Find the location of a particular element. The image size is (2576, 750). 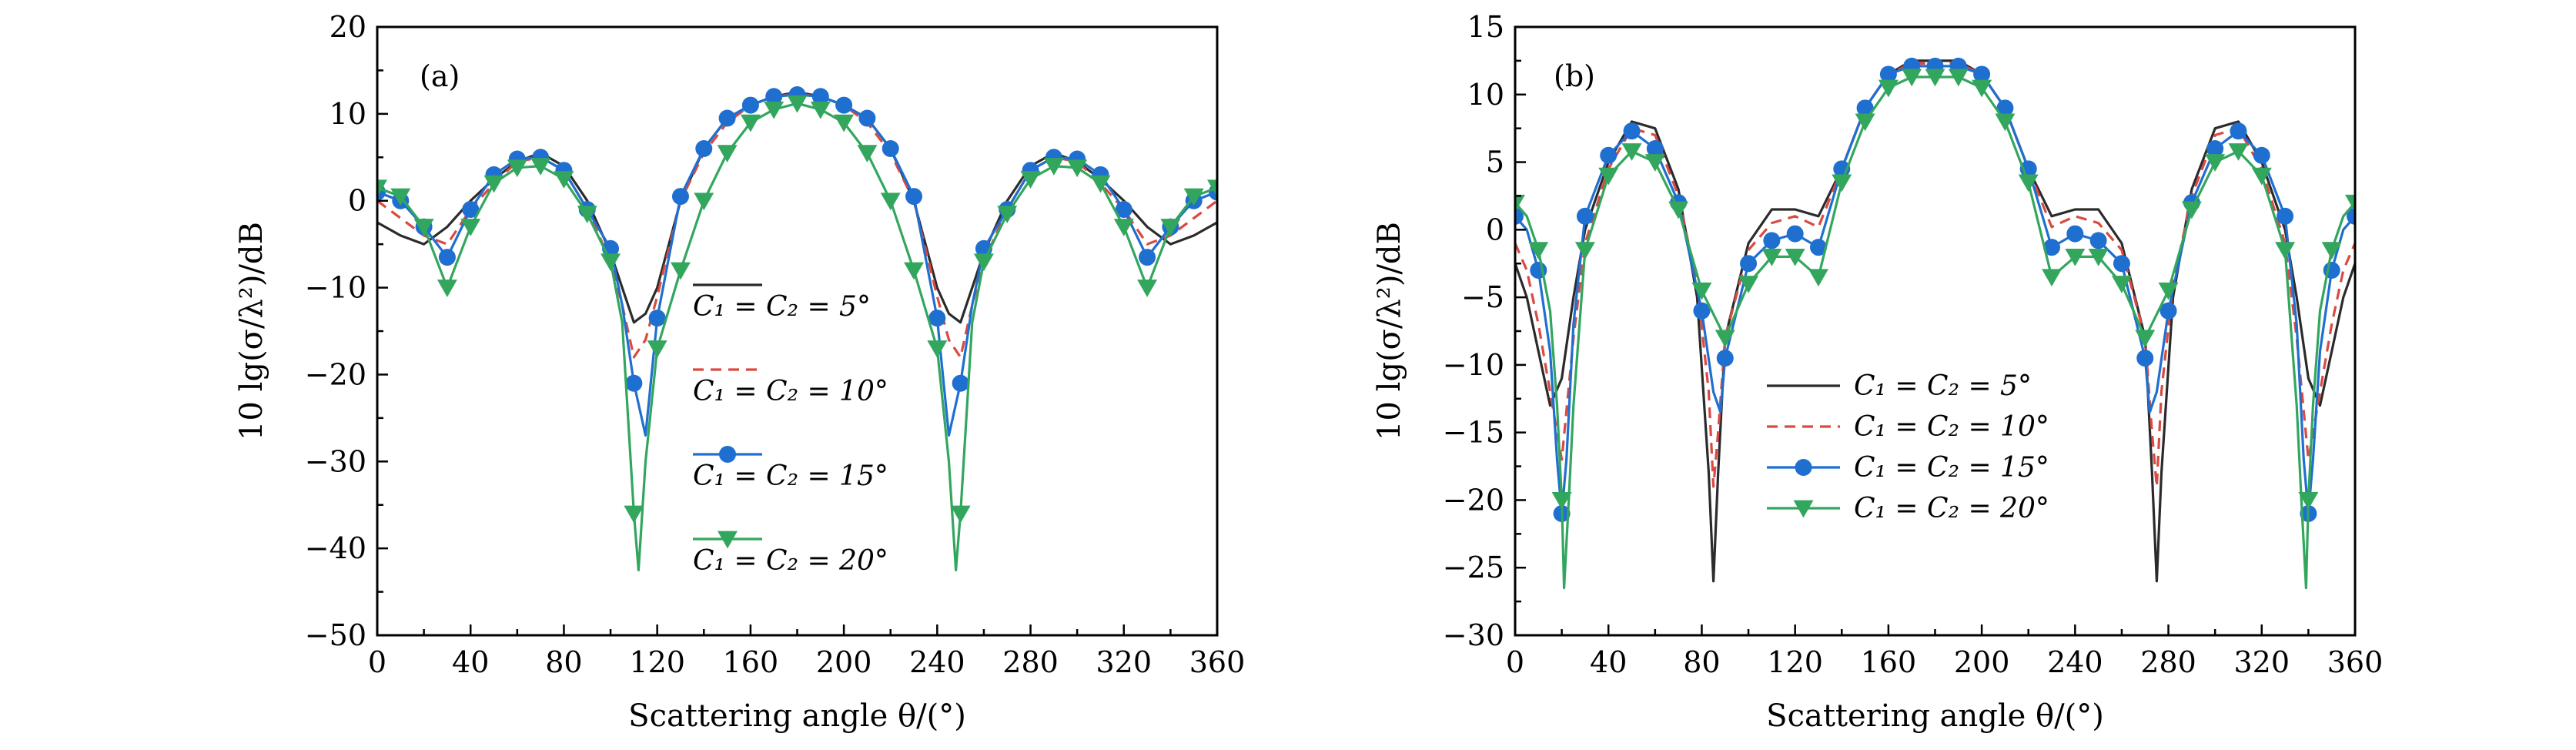

y-tick-label: 0 is located at coordinates (1495, 229).